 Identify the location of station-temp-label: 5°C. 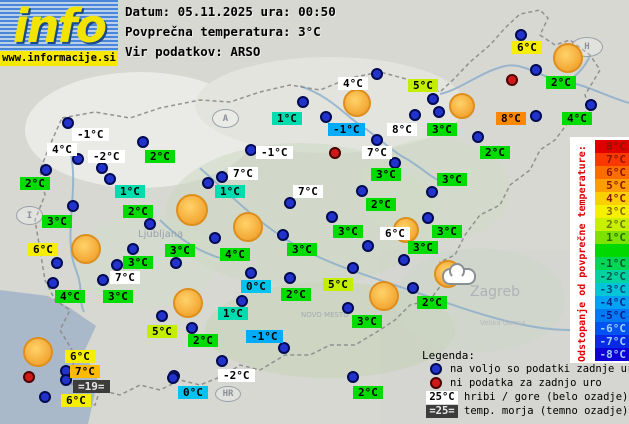
(423, 85).